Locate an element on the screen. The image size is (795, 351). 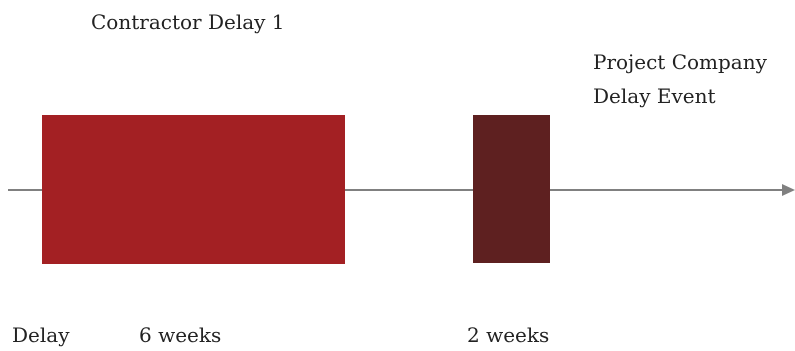
project-company-delay-label: Project Company Delay Event is located at coordinates (680, 79).